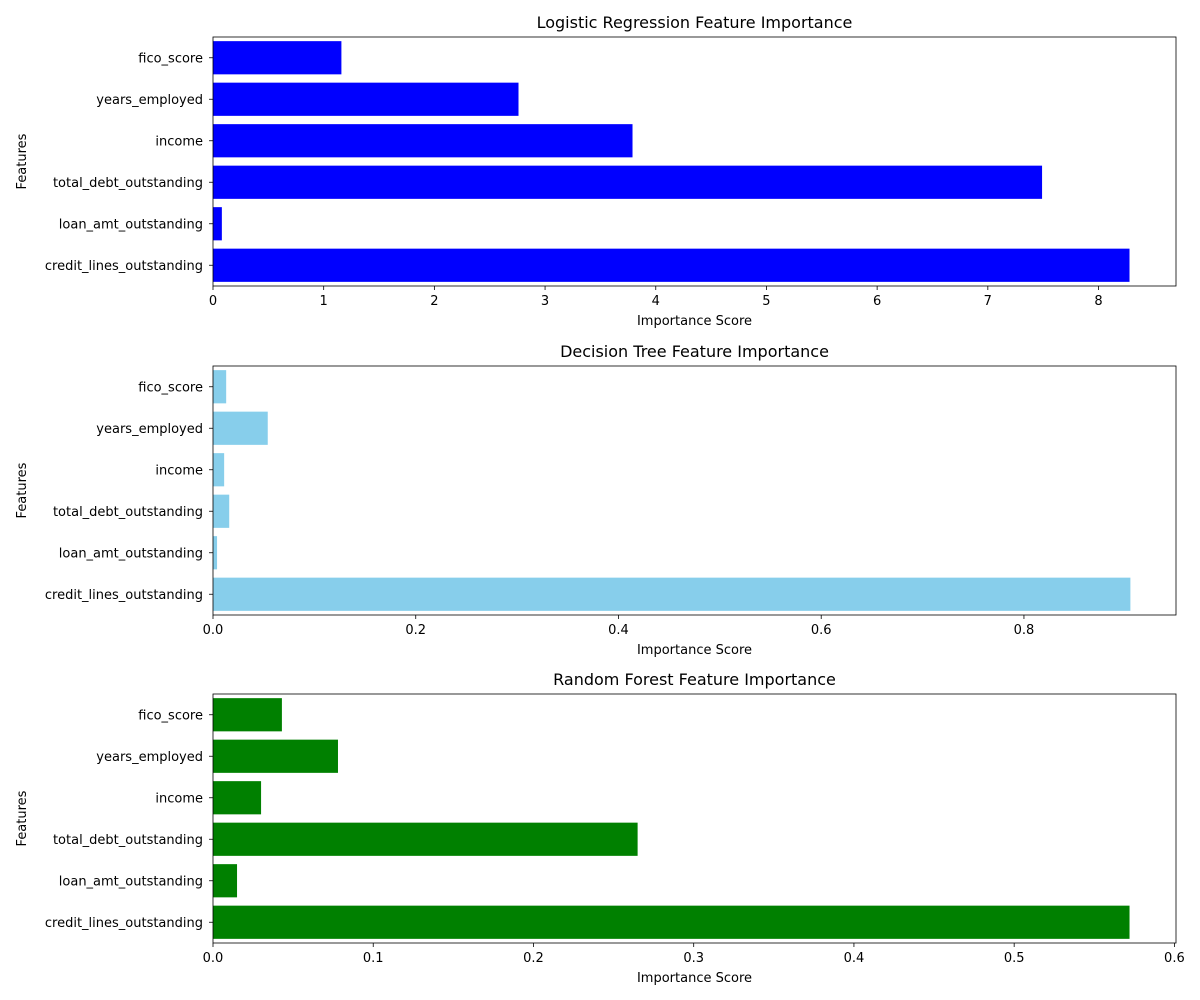 The width and height of the screenshot is (1200, 1000). I want to click on x-tick-label: 3, so click(545, 301).